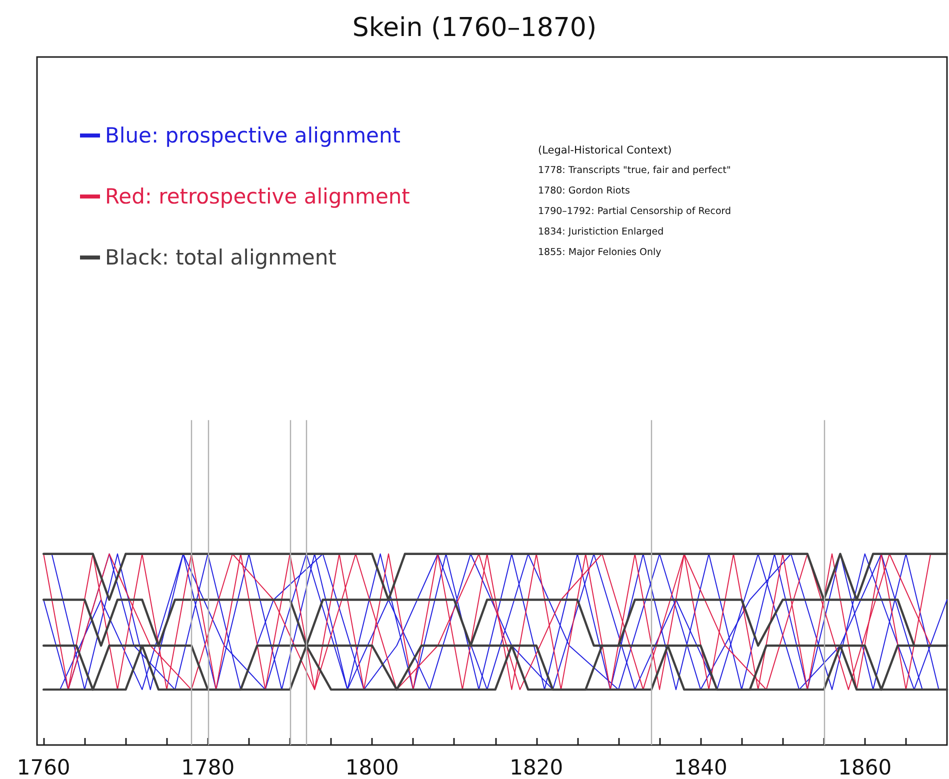 This screenshot has width=949, height=779. I want to click on text: (Legal-Historical Context), so click(605, 150).